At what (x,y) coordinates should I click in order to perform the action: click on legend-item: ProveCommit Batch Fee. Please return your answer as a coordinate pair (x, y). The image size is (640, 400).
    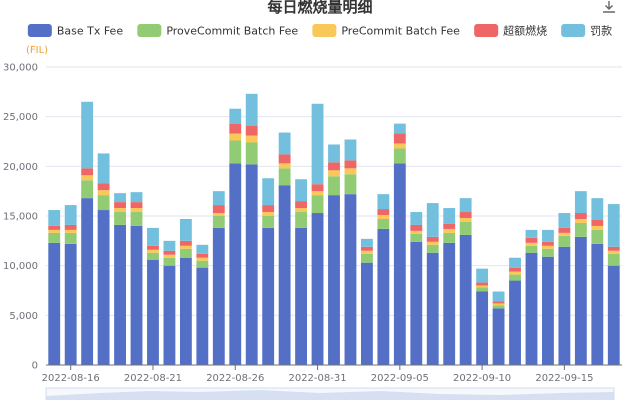
    Looking at the image, I should click on (217, 31).